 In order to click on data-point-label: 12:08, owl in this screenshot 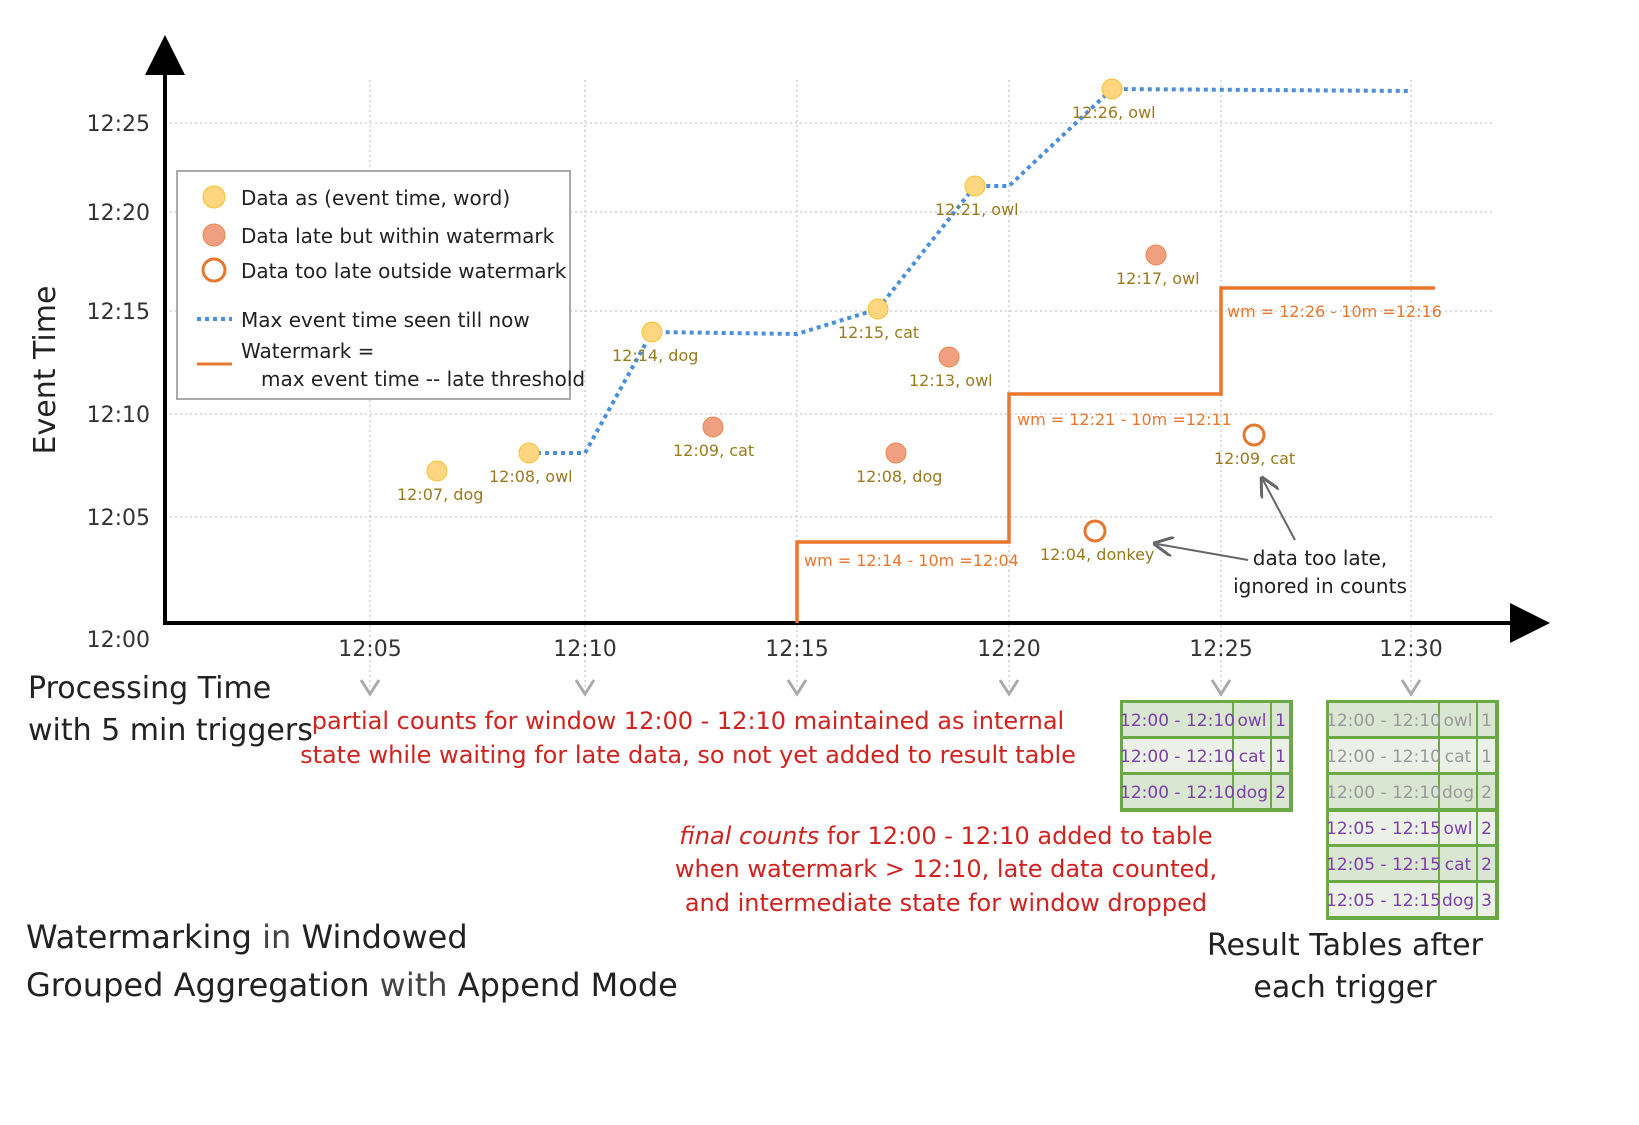, I will do `click(531, 476)`.